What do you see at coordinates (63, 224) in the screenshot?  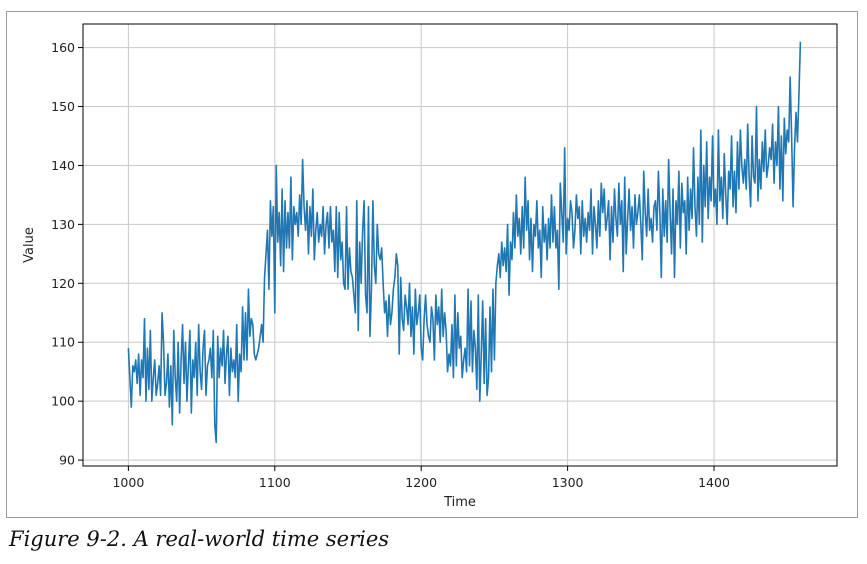 I see `y-tick-label: 130` at bounding box center [63, 224].